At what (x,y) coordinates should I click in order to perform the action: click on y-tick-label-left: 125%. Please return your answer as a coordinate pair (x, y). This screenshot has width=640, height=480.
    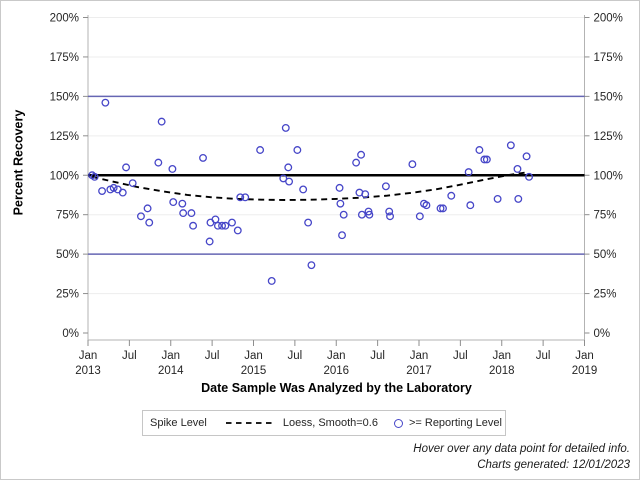
    Looking at the image, I should click on (64, 137).